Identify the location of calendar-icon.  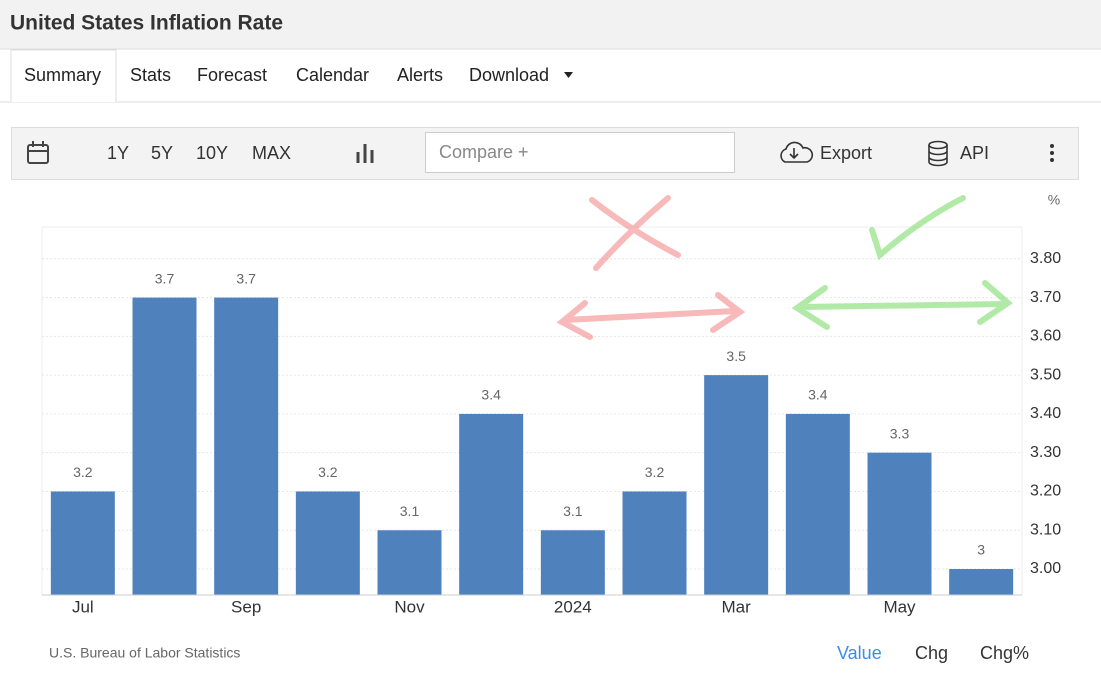
(38, 152).